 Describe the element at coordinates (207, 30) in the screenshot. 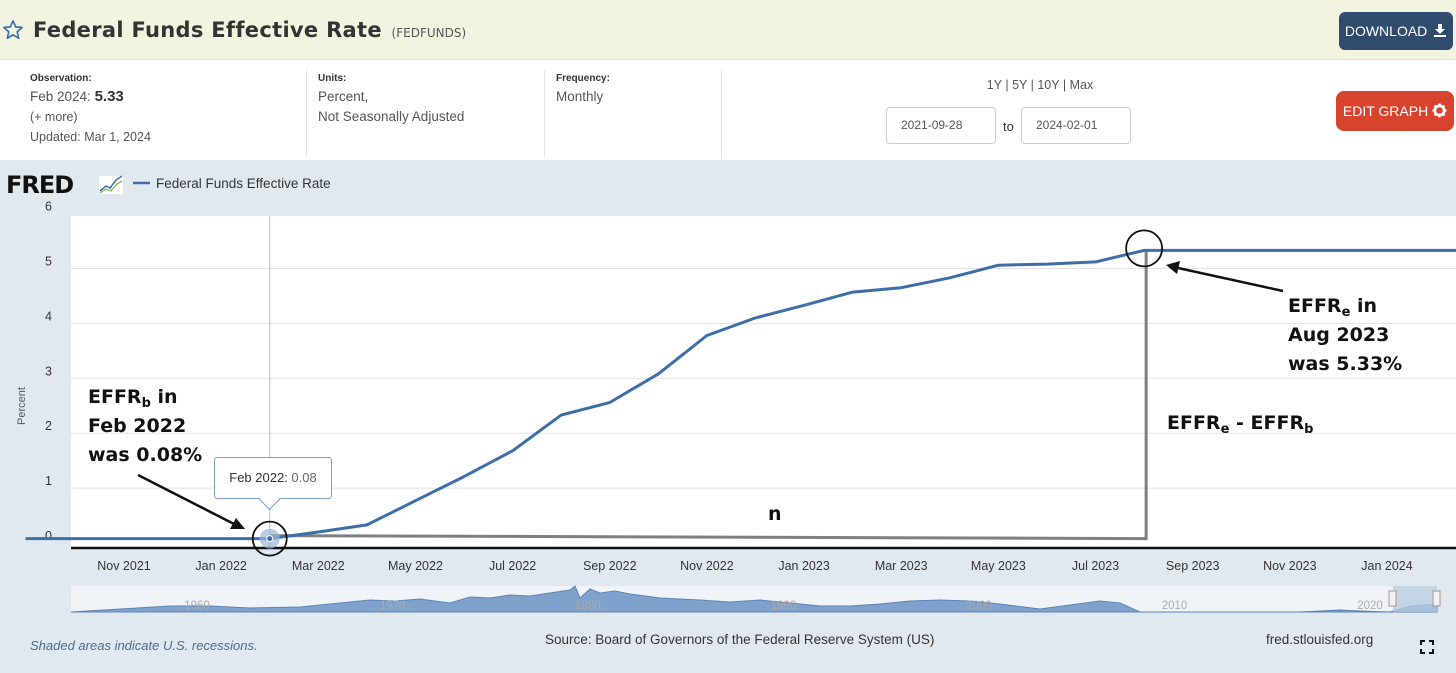

I see `series-title: Federal Funds Effective Rate` at that location.